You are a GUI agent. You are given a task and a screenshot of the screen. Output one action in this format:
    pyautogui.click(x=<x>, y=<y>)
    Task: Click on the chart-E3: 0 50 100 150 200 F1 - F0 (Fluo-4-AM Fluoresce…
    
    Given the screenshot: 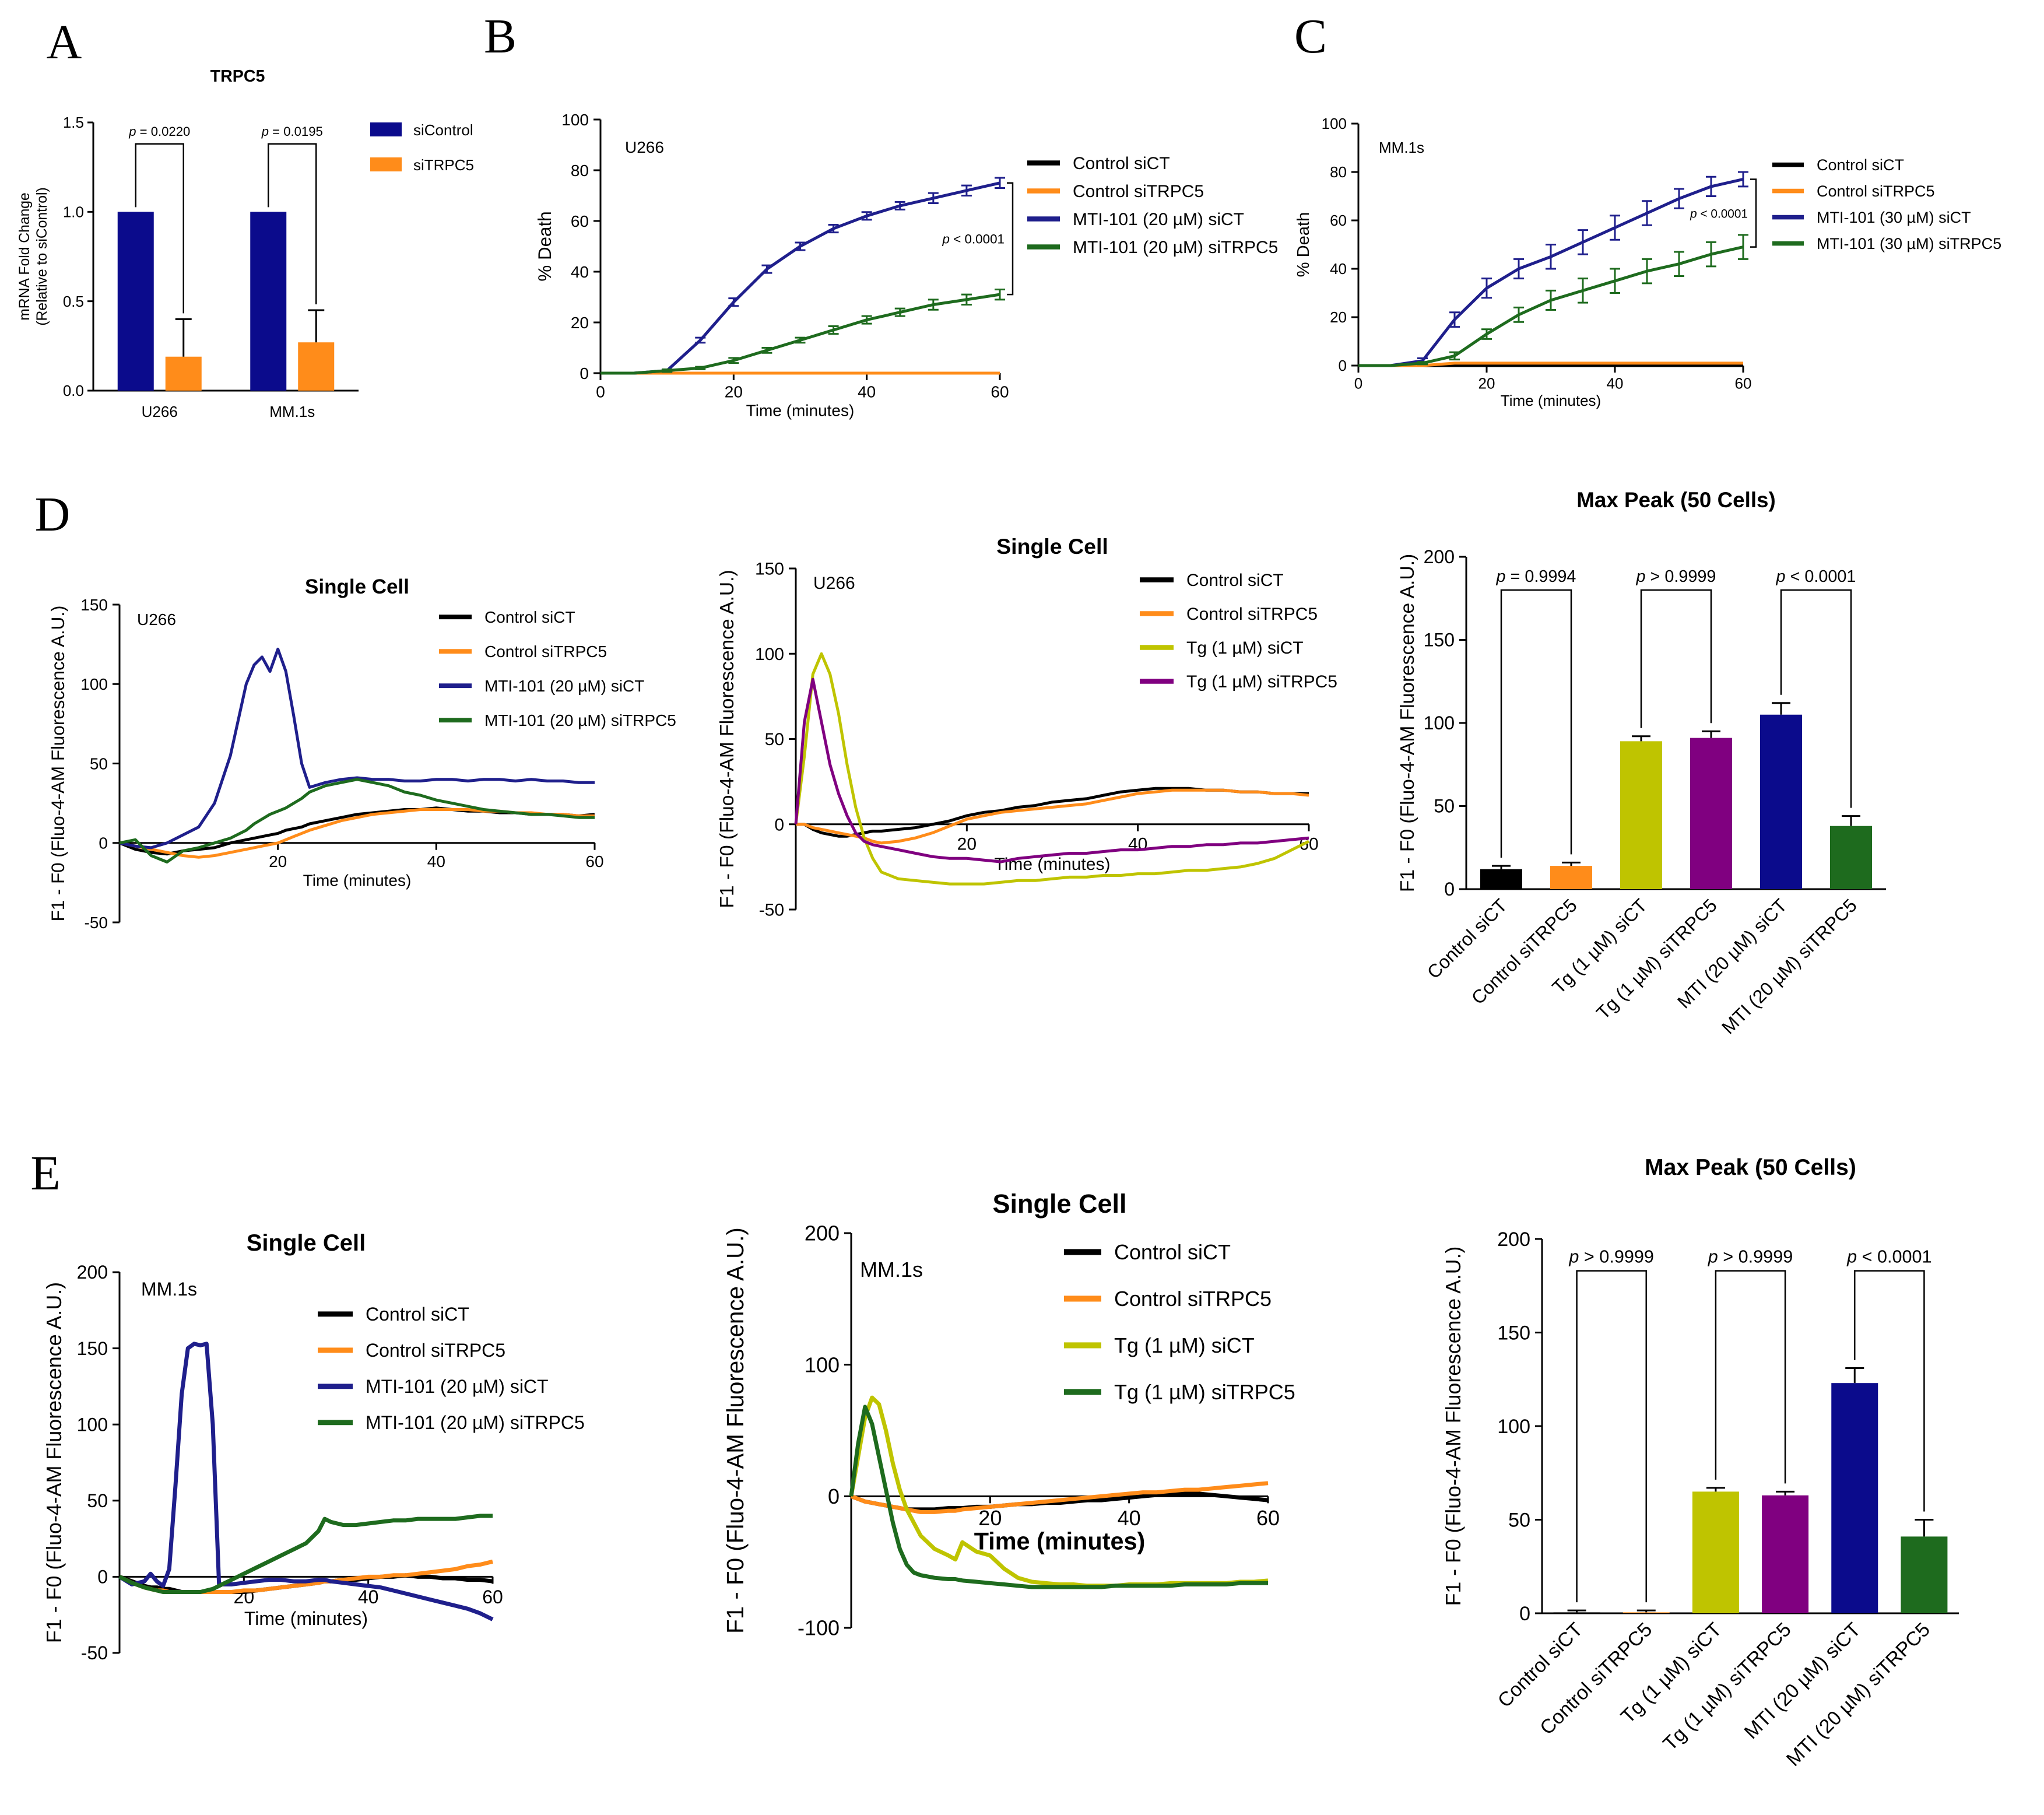 What is the action you would take?
    pyautogui.click(x=1700, y=1463)
    